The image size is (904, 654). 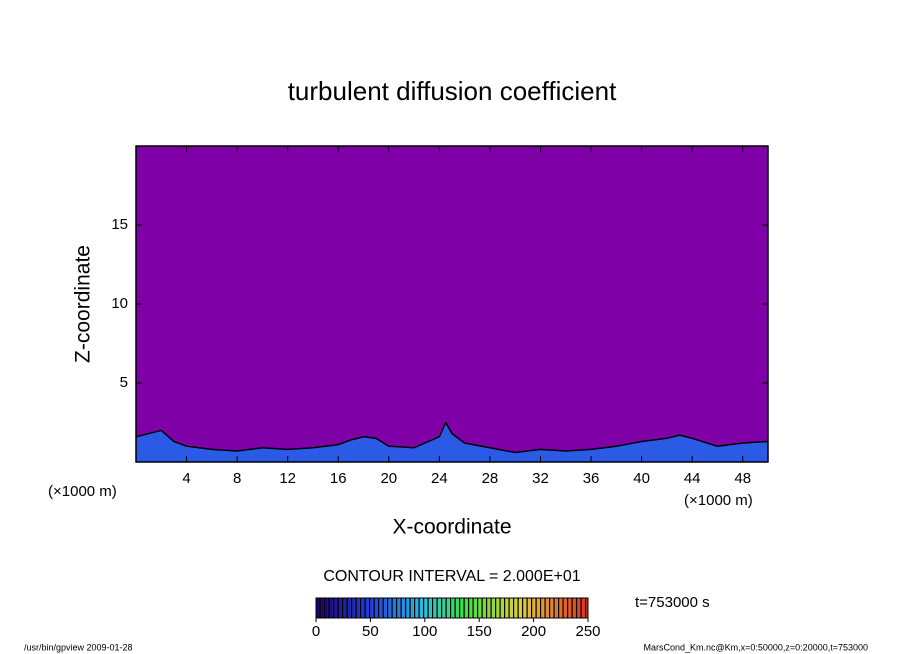 I want to click on colorbar-tick-label: 250, so click(x=587, y=631).